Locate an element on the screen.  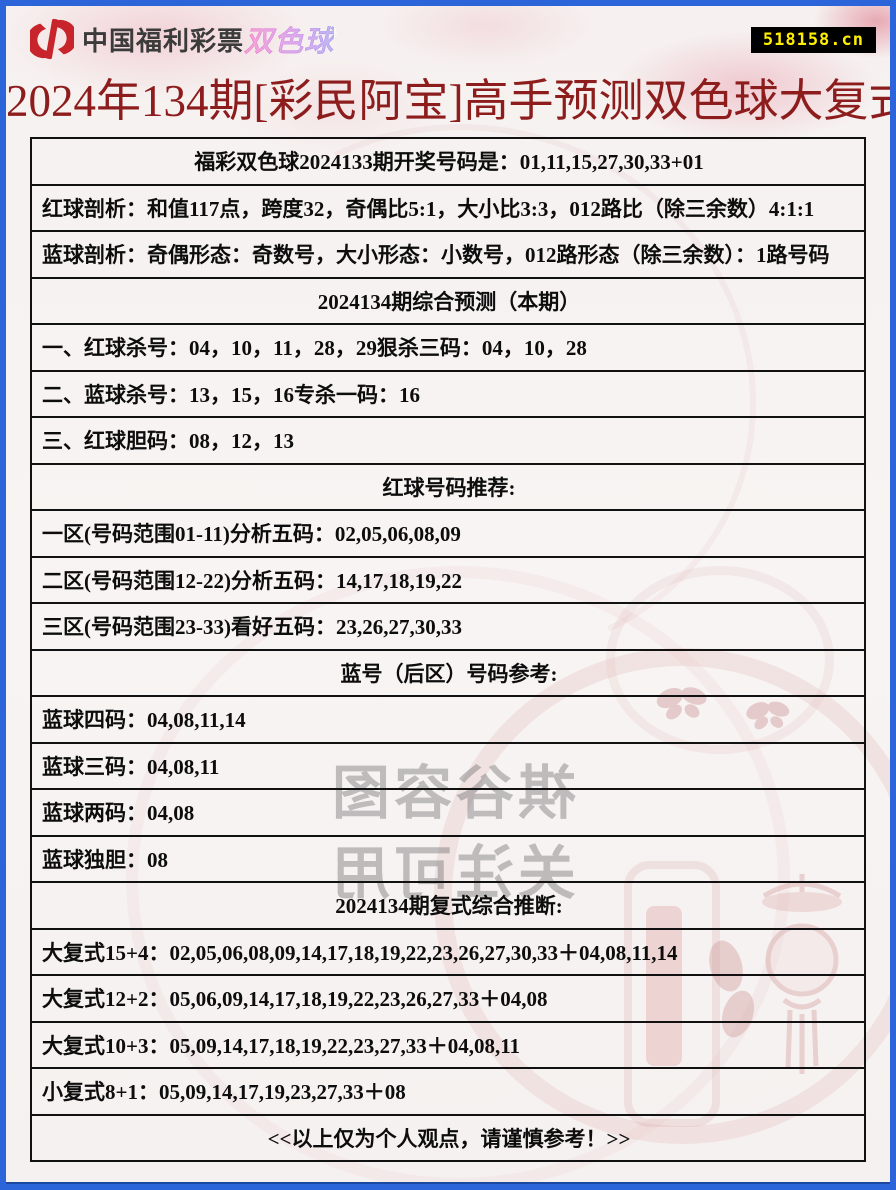
table-row: <<以上仅为个人观点，请谨慎参考！>> is located at coordinates (448, 1137).